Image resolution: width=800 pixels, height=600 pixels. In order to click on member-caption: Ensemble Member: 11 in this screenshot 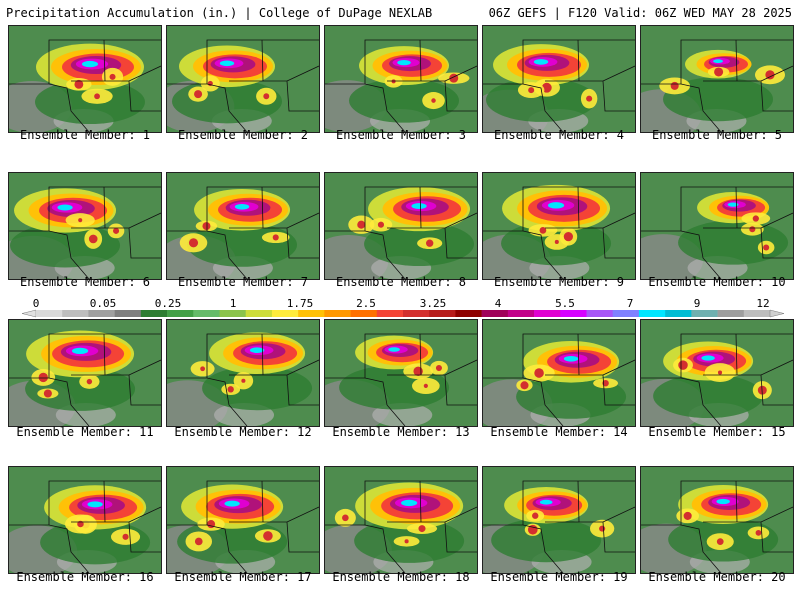, I will do `click(85, 432)`.